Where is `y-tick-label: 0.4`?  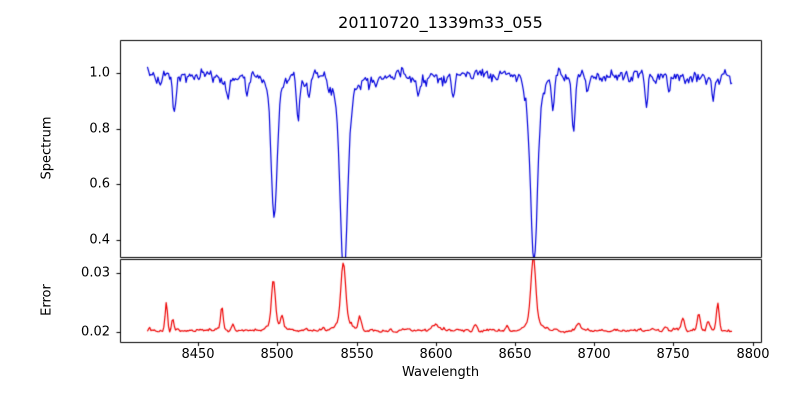 y-tick-label: 0.4 is located at coordinates (99, 240).